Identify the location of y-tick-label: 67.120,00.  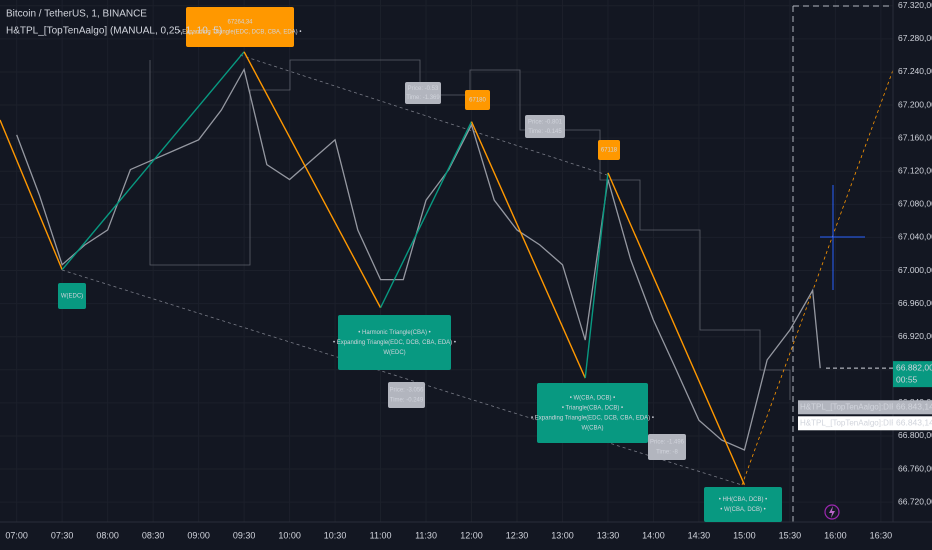
(915, 170).